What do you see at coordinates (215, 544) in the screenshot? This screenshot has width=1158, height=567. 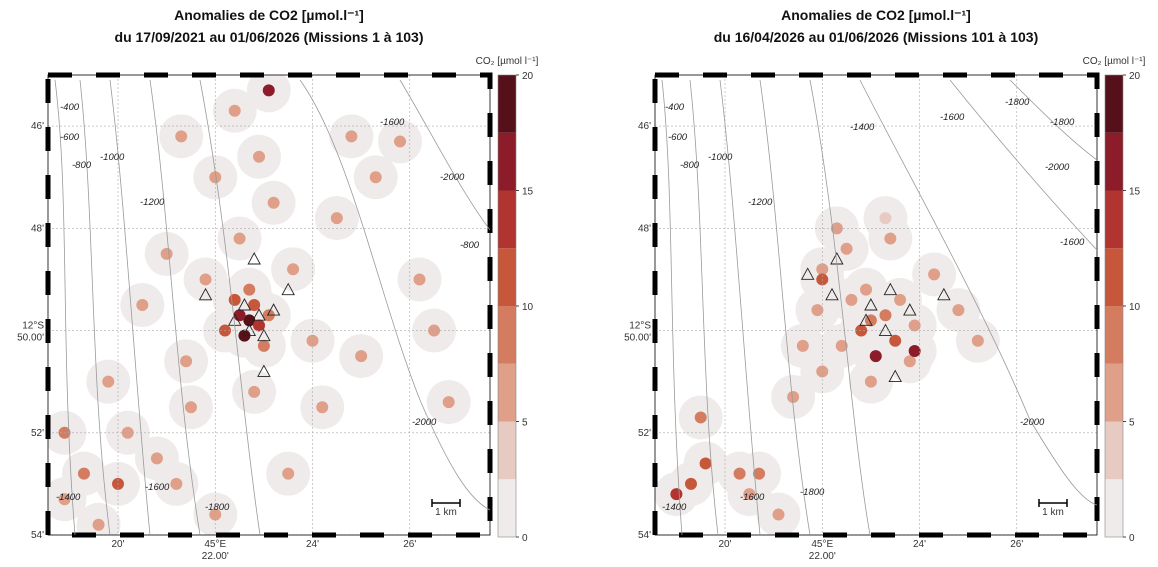 I see `lon-tick-label: 45°E` at bounding box center [215, 544].